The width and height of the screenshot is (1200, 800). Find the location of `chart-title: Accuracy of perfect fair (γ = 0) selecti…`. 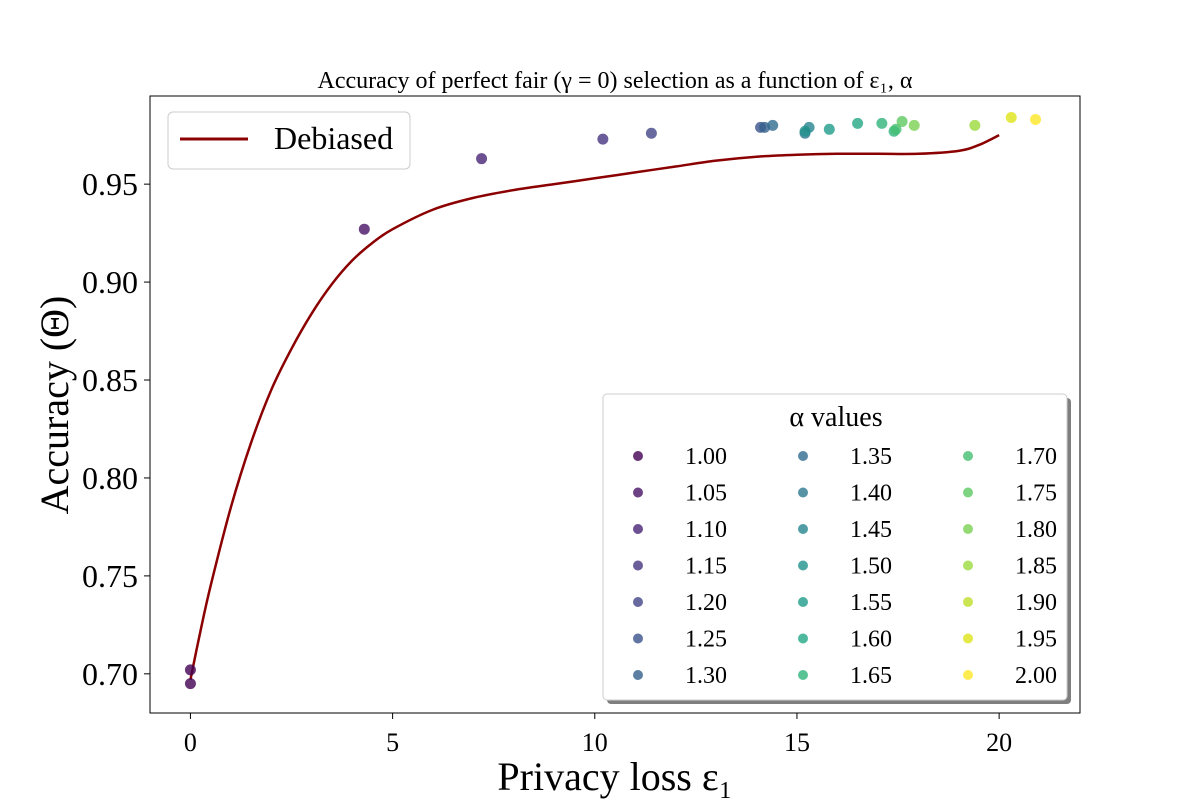

chart-title: Accuracy of perfect fair (γ = 0) selecti… is located at coordinates (615, 81).